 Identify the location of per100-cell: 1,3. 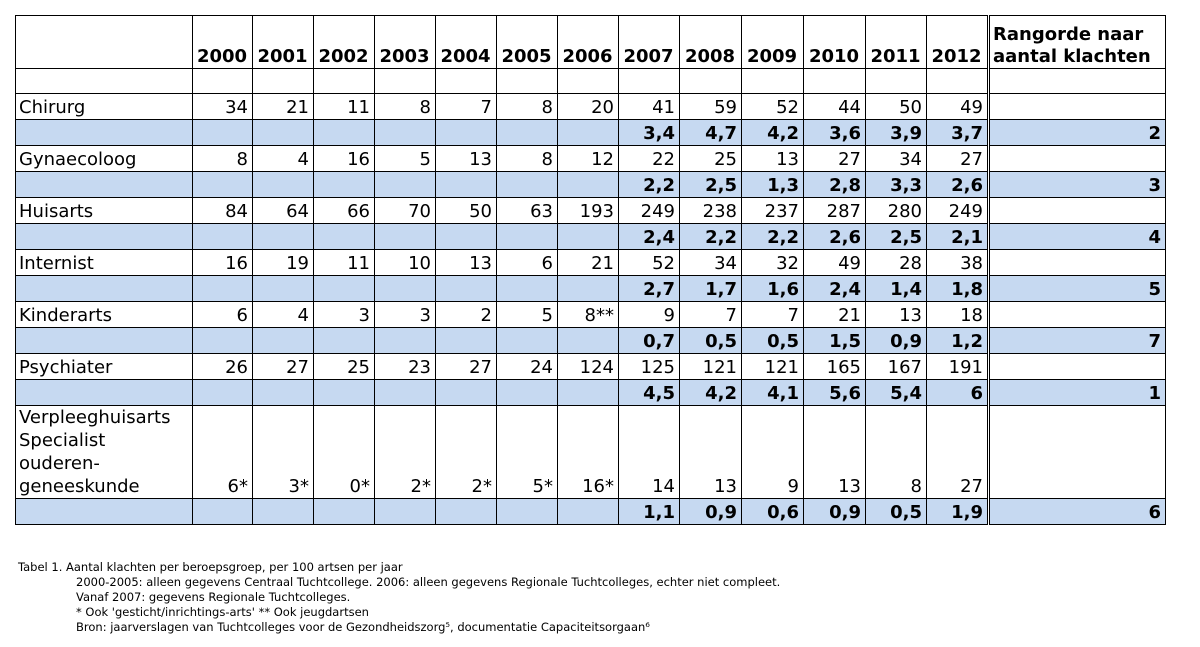
(772, 184).